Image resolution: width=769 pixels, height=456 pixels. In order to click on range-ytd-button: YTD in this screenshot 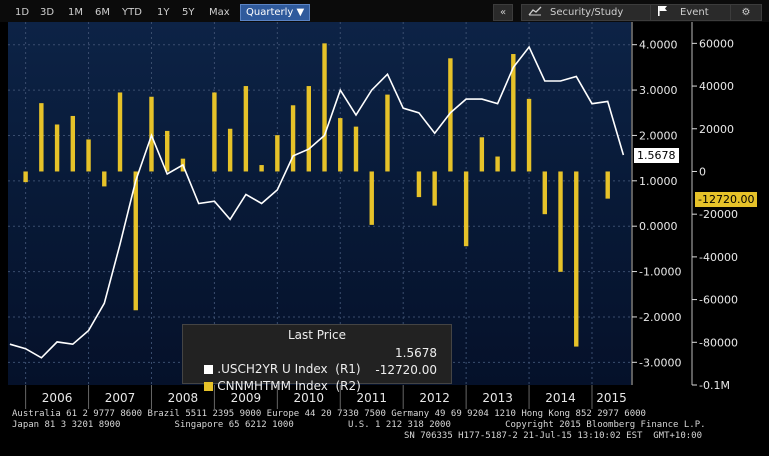, I will do `click(132, 12)`.